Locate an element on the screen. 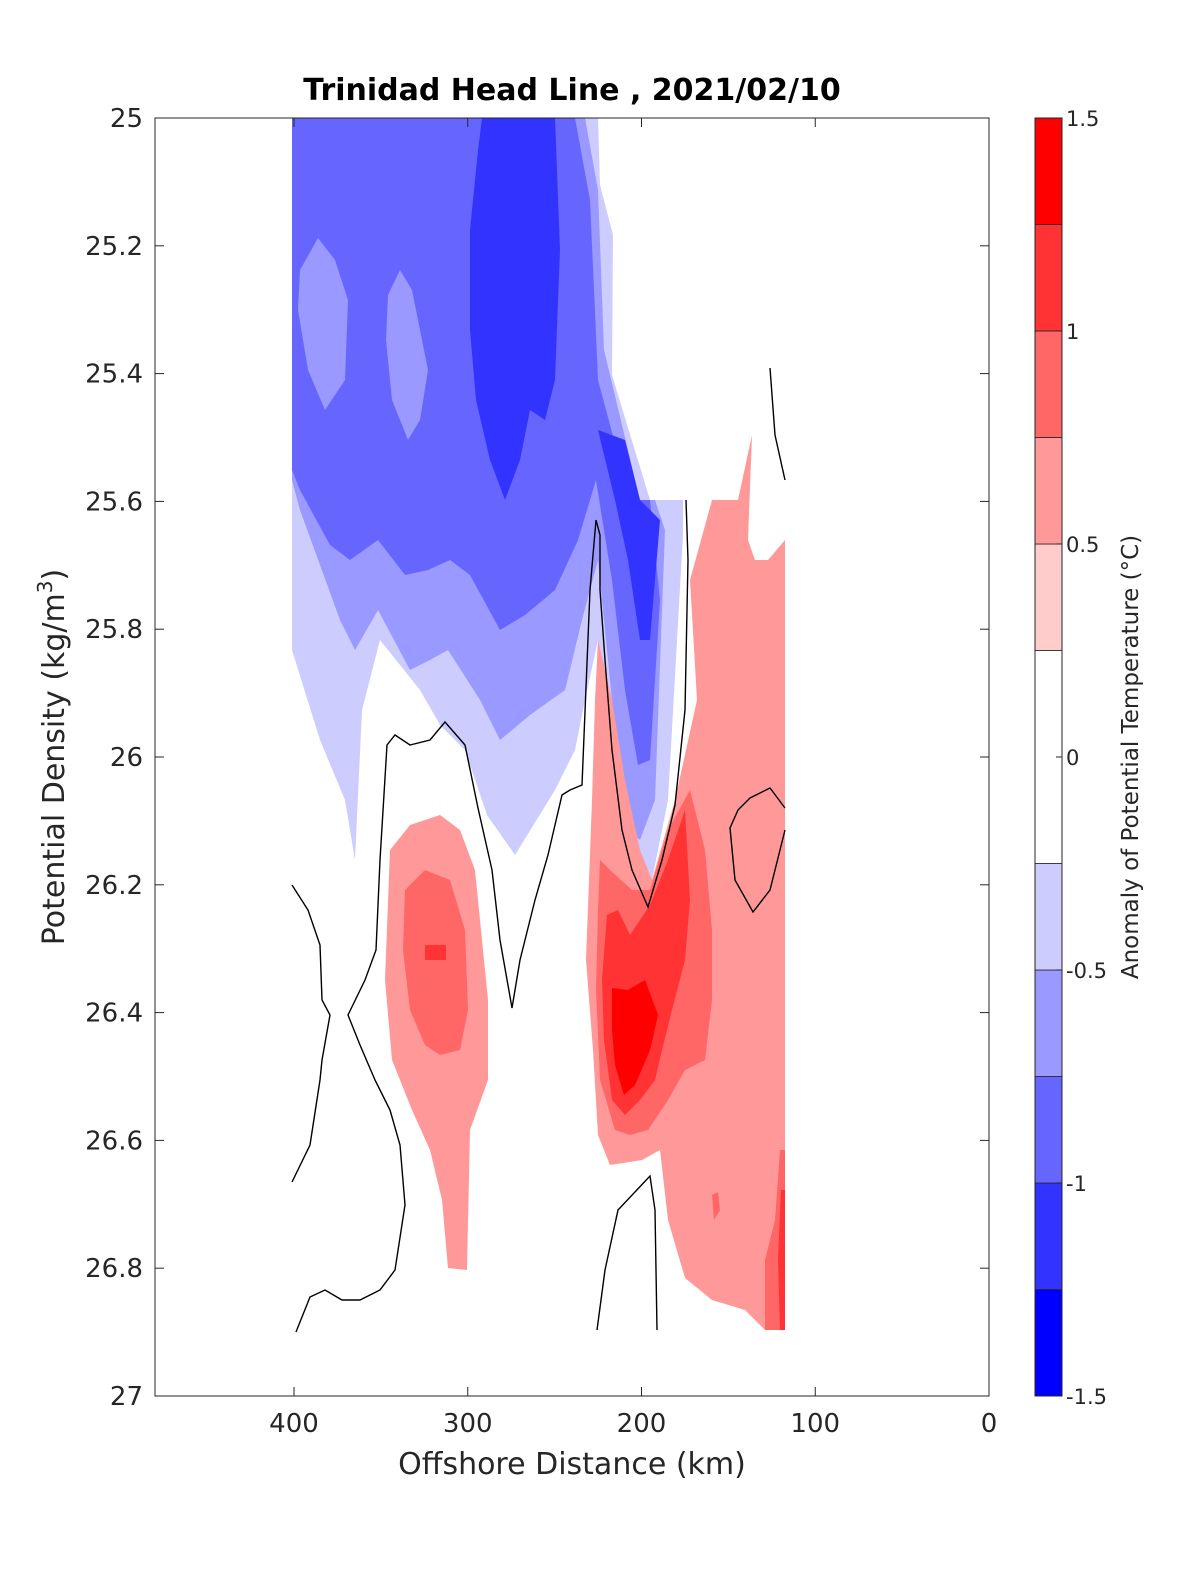 The width and height of the screenshot is (1200, 1575). y-tick-label: 26 is located at coordinates (126, 758).